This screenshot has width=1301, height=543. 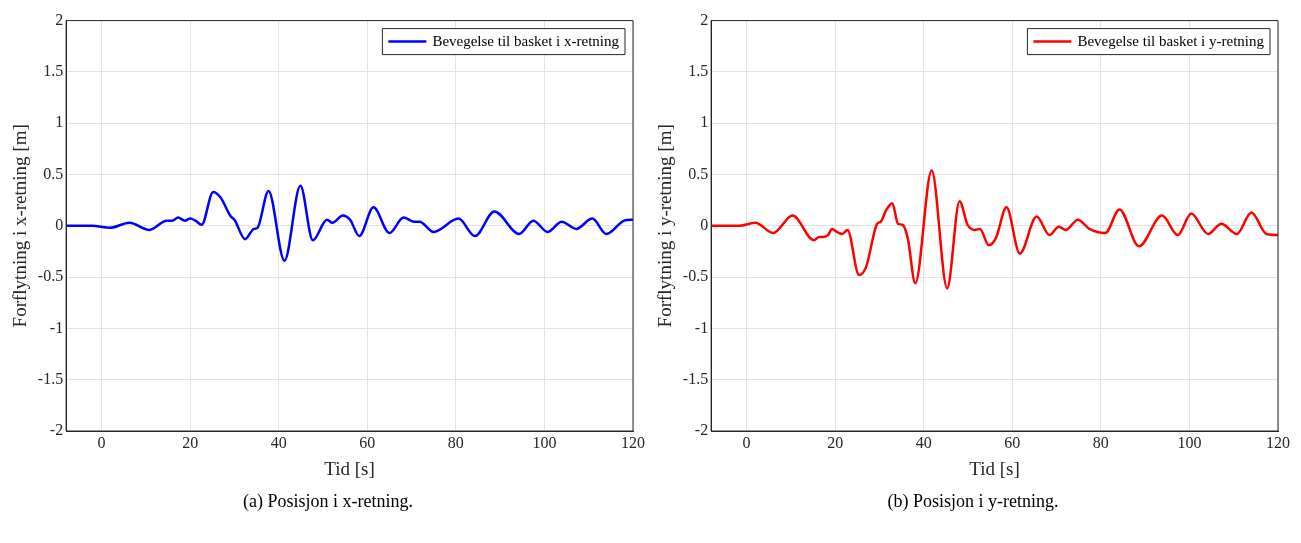 What do you see at coordinates (973, 501) in the screenshot?
I see `text: (b) Posisjon i y-retning.` at bounding box center [973, 501].